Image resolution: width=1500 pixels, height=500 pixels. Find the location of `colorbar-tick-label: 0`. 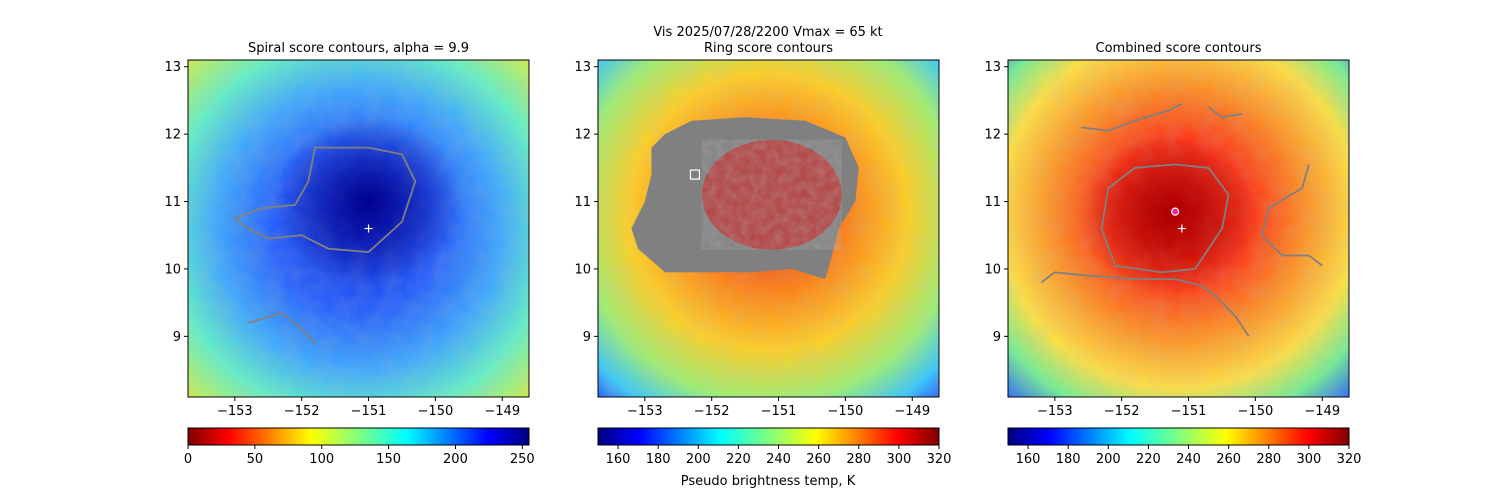

colorbar-tick-label: 0 is located at coordinates (188, 459).